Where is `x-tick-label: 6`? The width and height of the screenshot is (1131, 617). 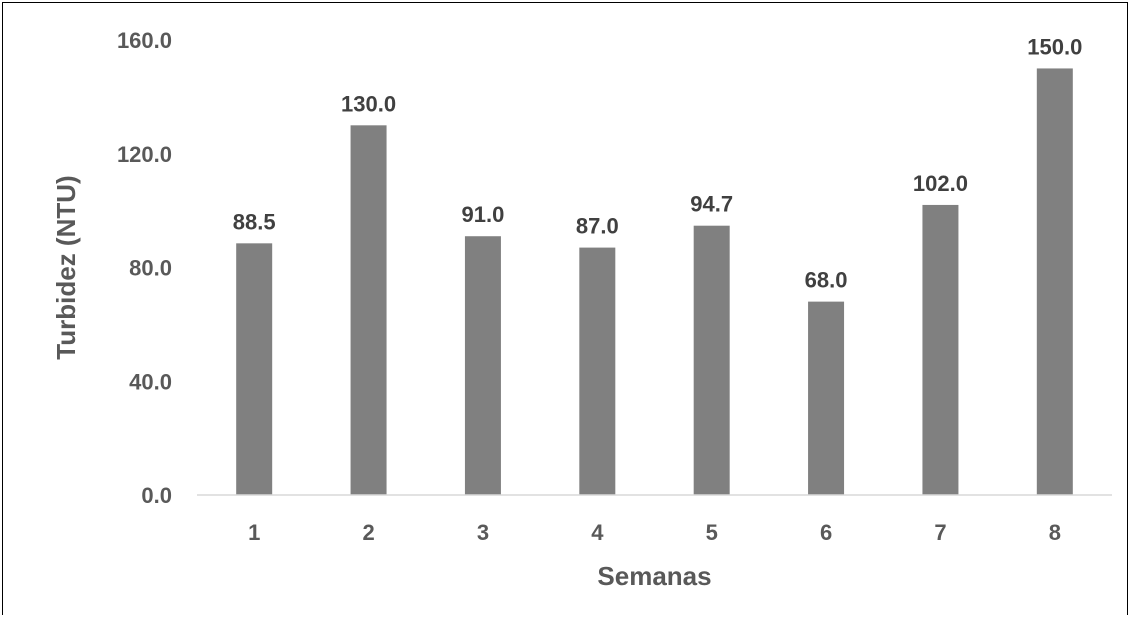 x-tick-label: 6 is located at coordinates (826, 532).